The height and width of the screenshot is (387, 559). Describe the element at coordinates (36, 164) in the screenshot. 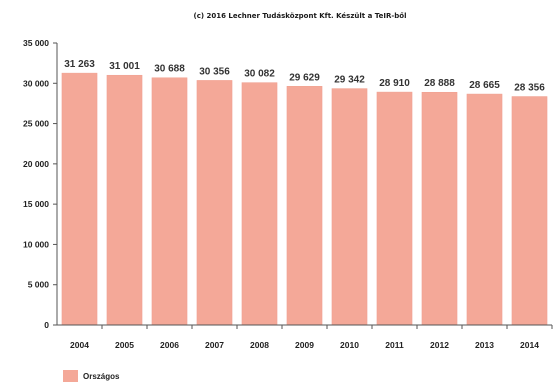

I see `y-tick-label: 20 000` at that location.